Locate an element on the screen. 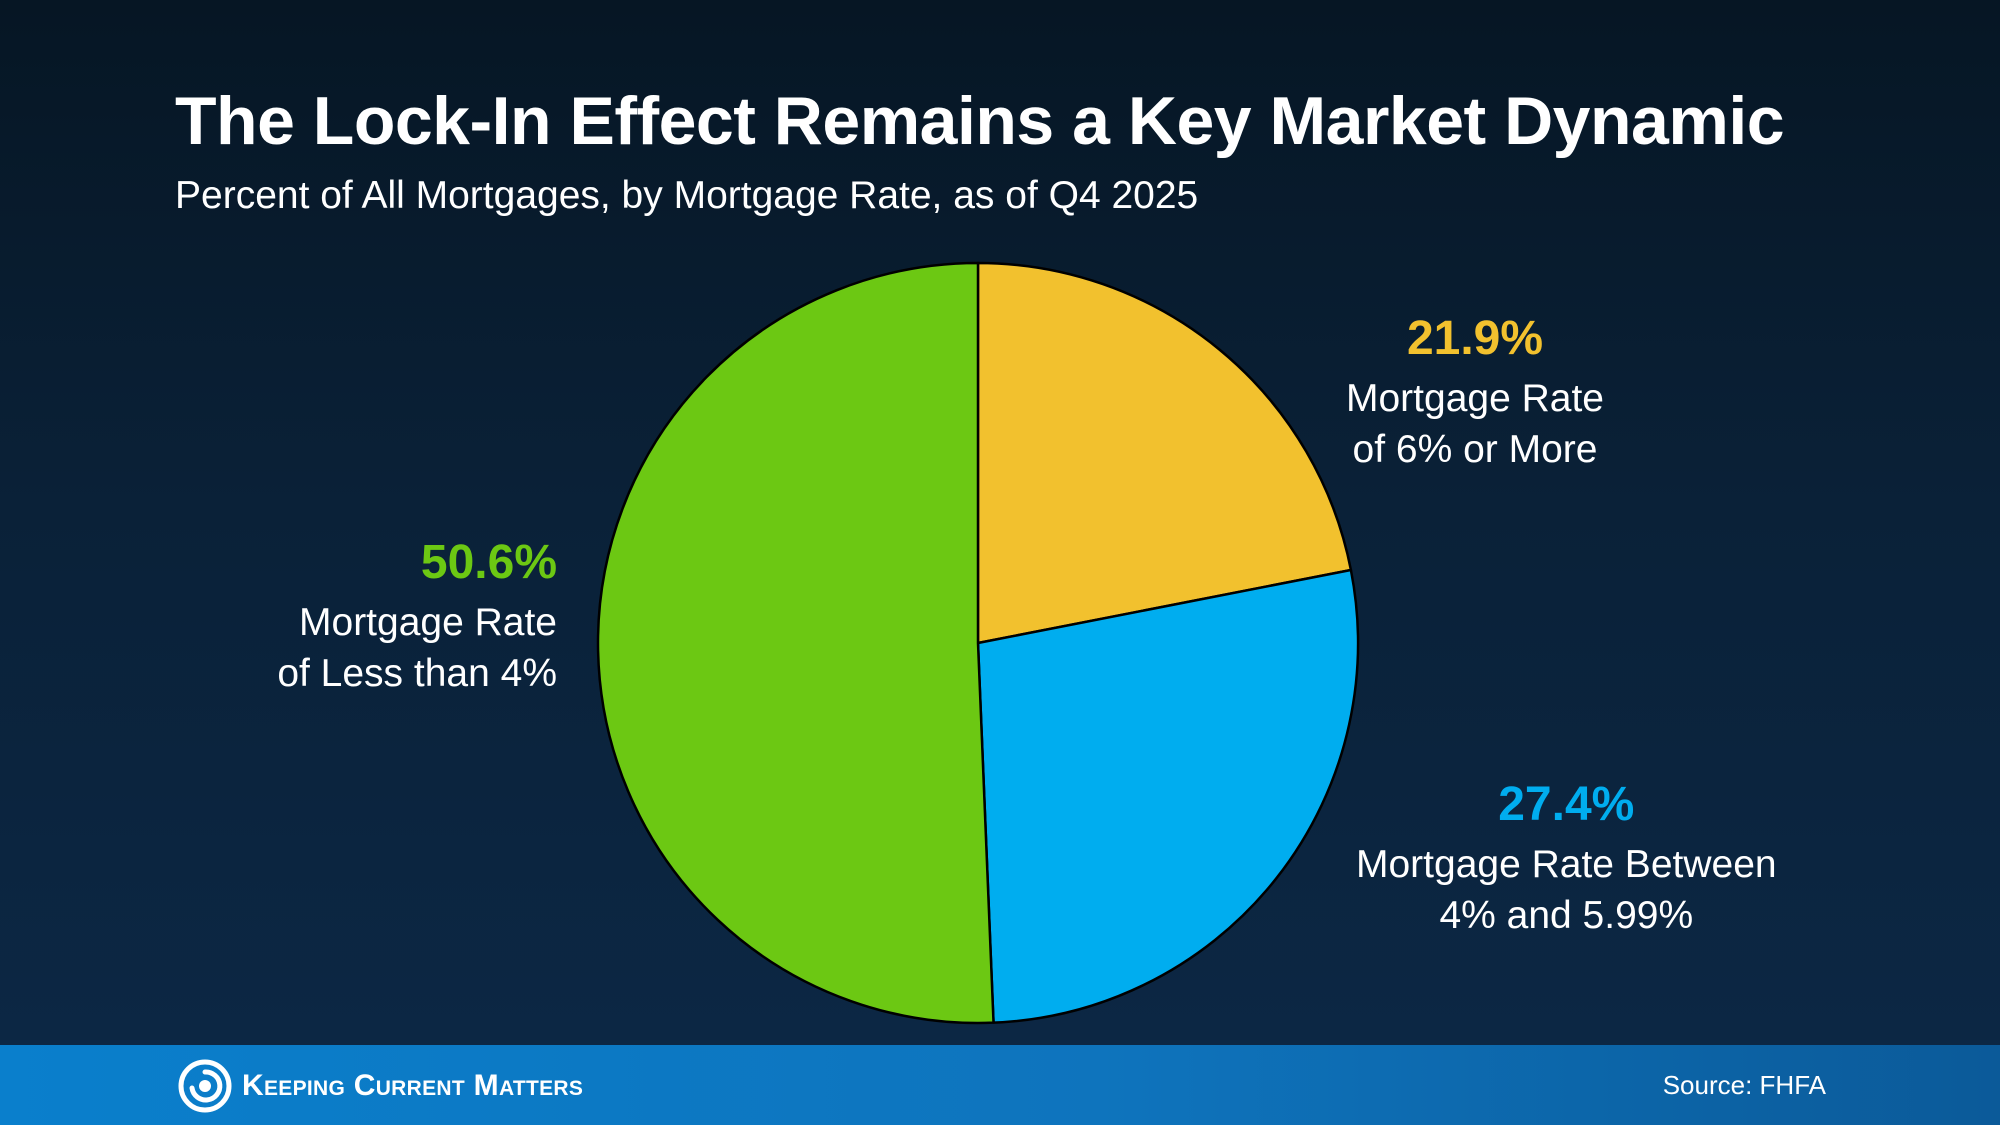 The width and height of the screenshot is (2000, 1125). slice-label-six-or-more: 21.9% Mortgage Rate of 6% or More is located at coordinates (1475, 392).